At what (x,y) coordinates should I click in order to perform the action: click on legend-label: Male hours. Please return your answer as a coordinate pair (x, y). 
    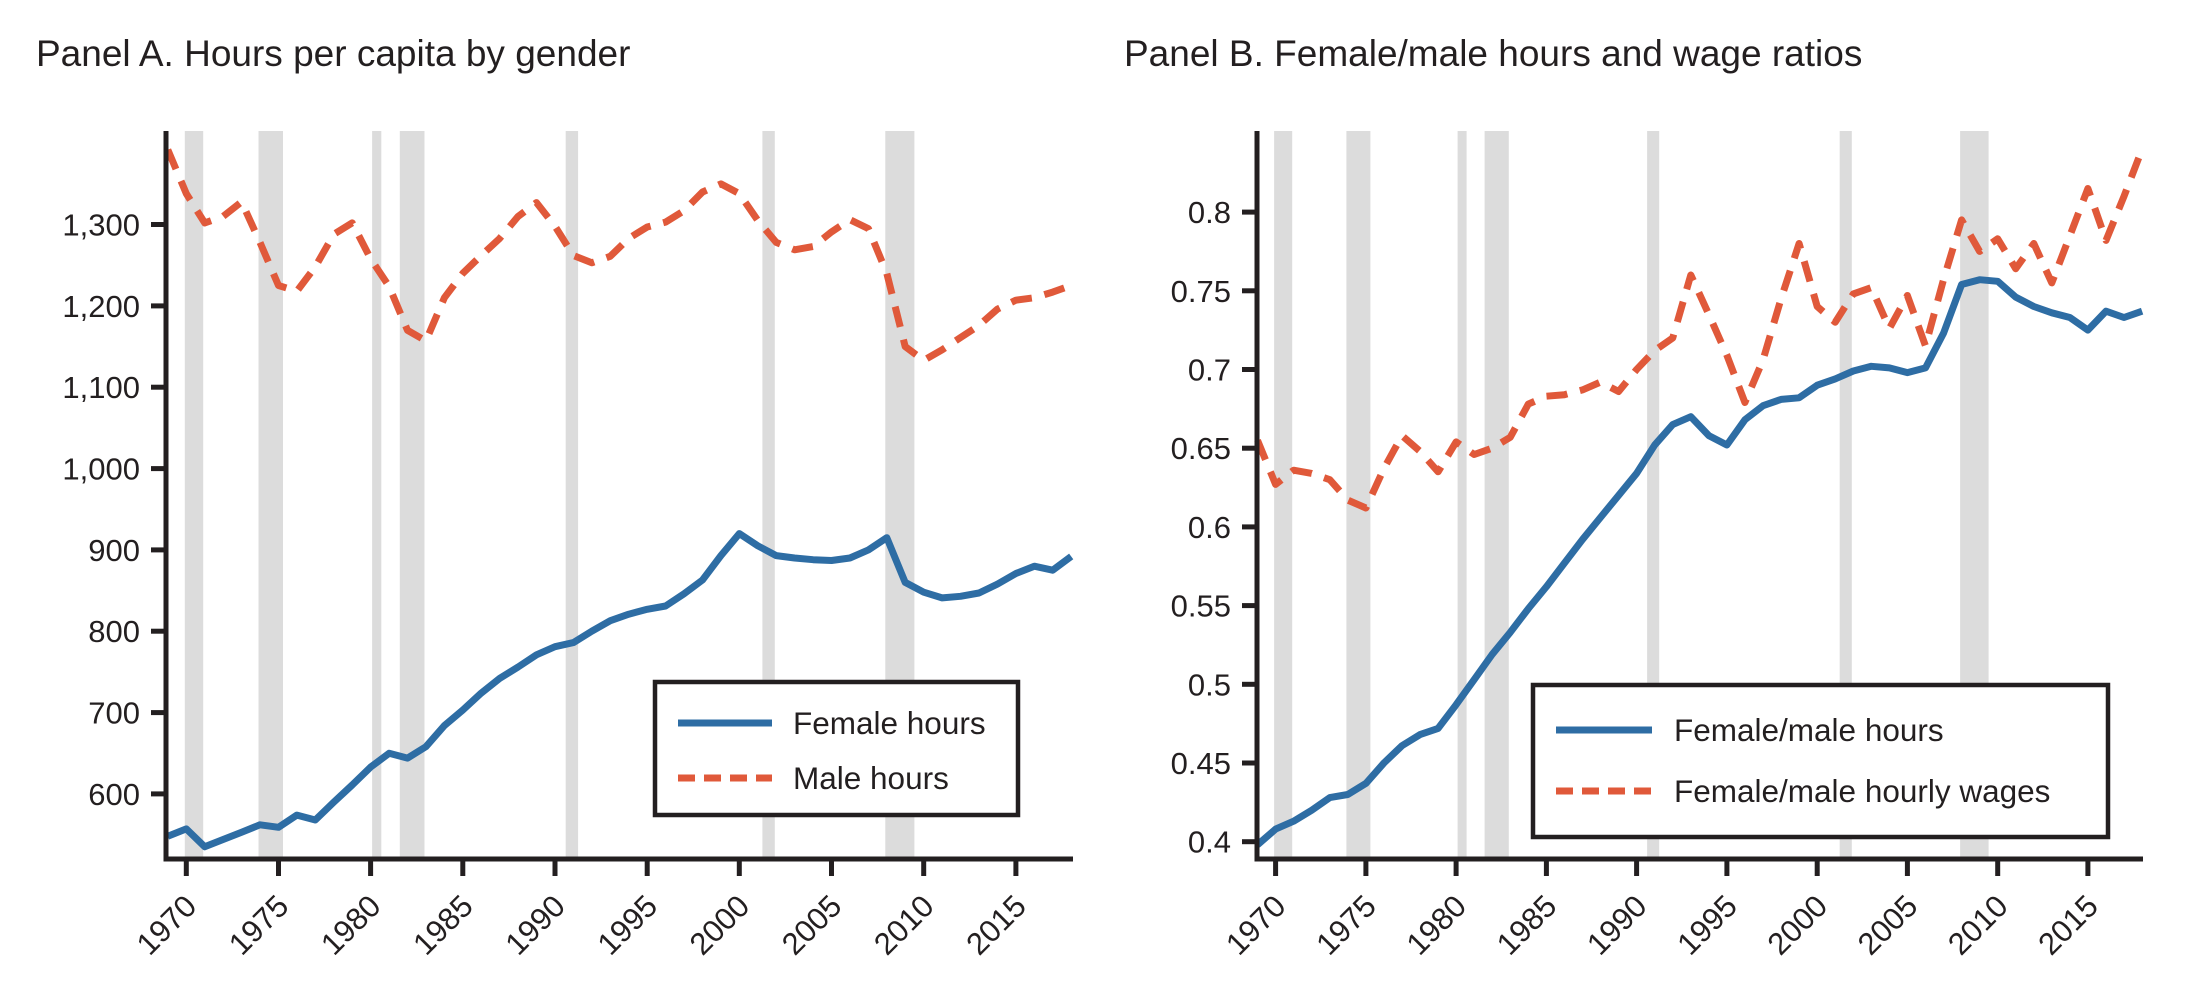
    Looking at the image, I should click on (871, 778).